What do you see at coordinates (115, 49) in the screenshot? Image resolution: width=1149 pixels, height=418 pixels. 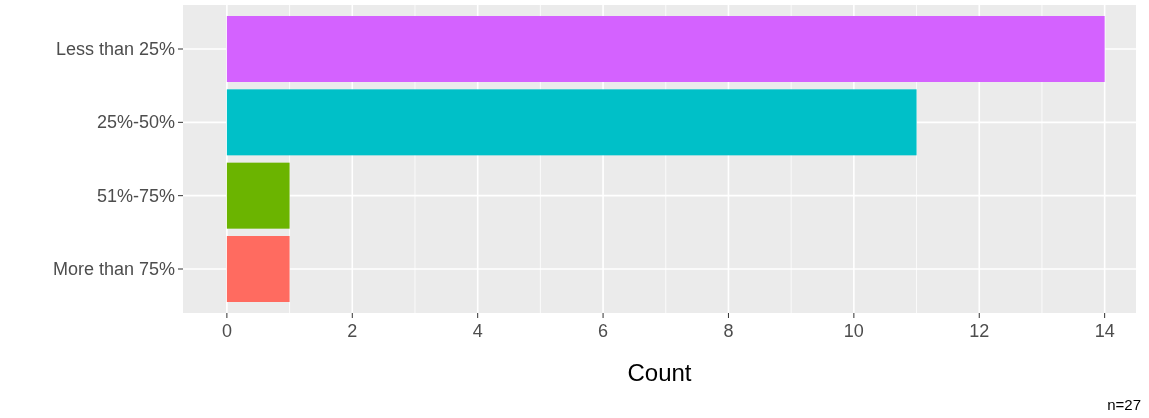 I see `y-tick-label: Less than 25%` at bounding box center [115, 49].